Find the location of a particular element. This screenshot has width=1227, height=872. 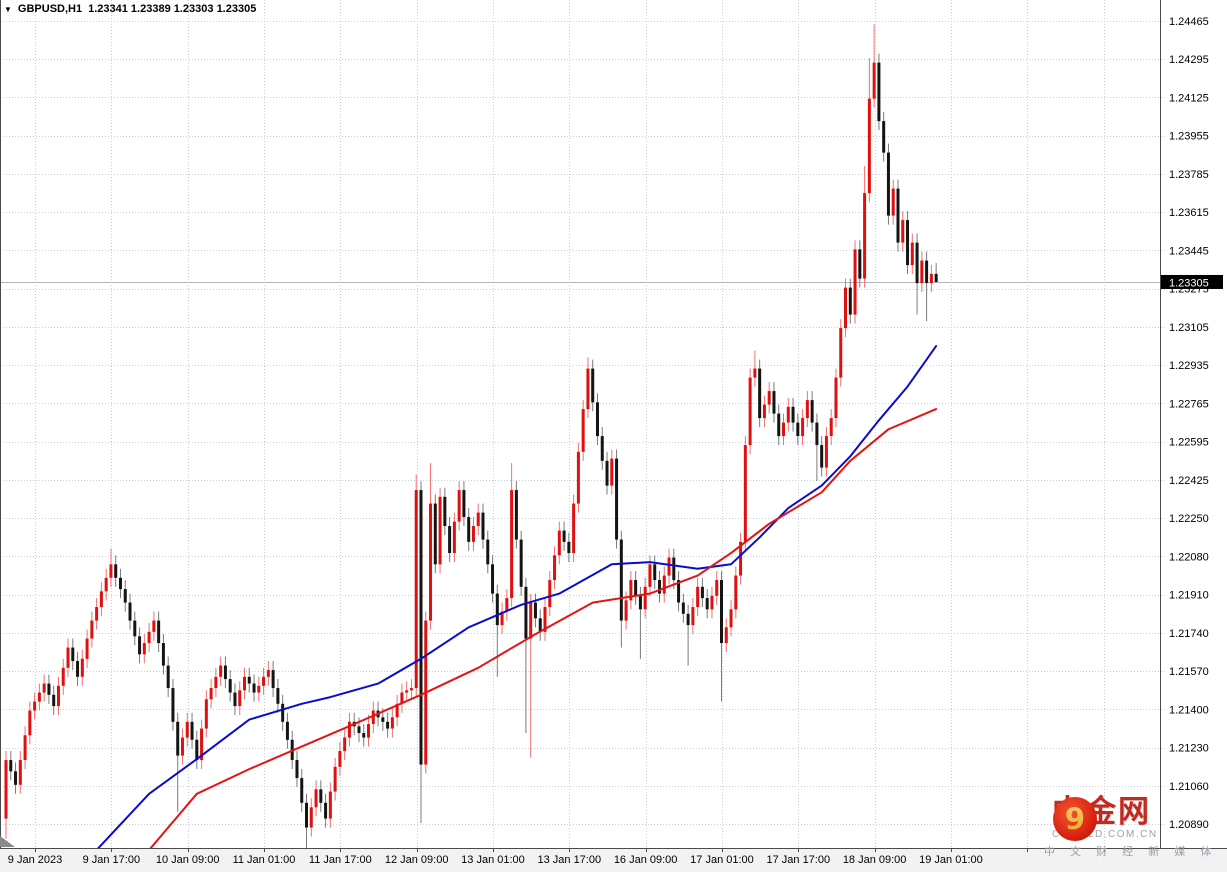

price-axis-label: 1.22765 is located at coordinates (1189, 404).